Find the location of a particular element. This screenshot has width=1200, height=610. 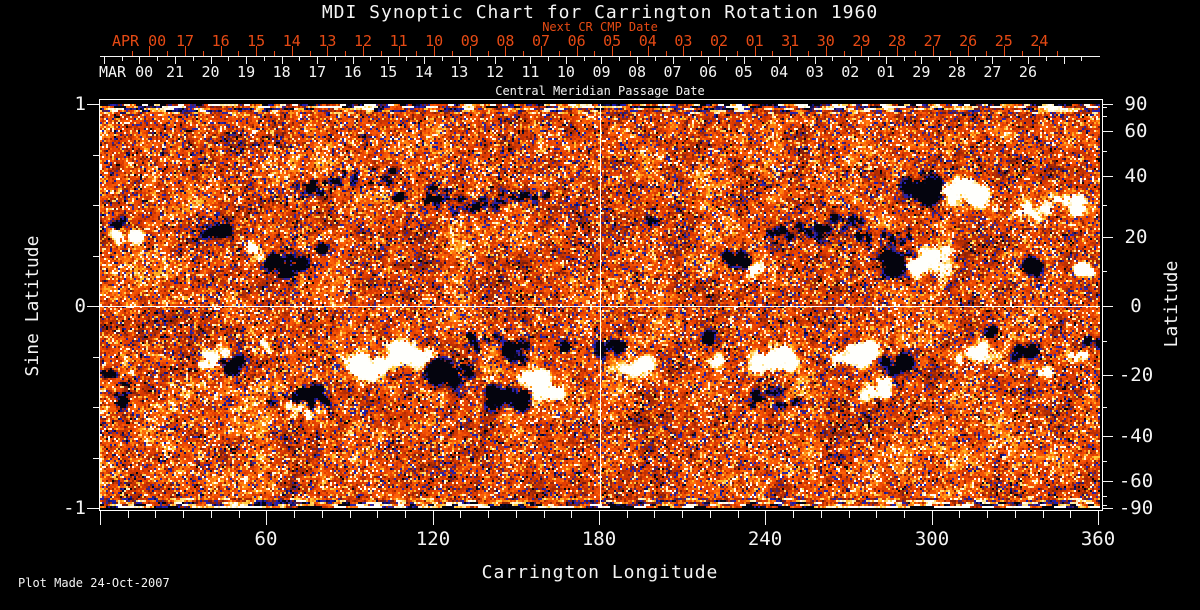

next-cr-day-label: 25 is located at coordinates (1003, 41).